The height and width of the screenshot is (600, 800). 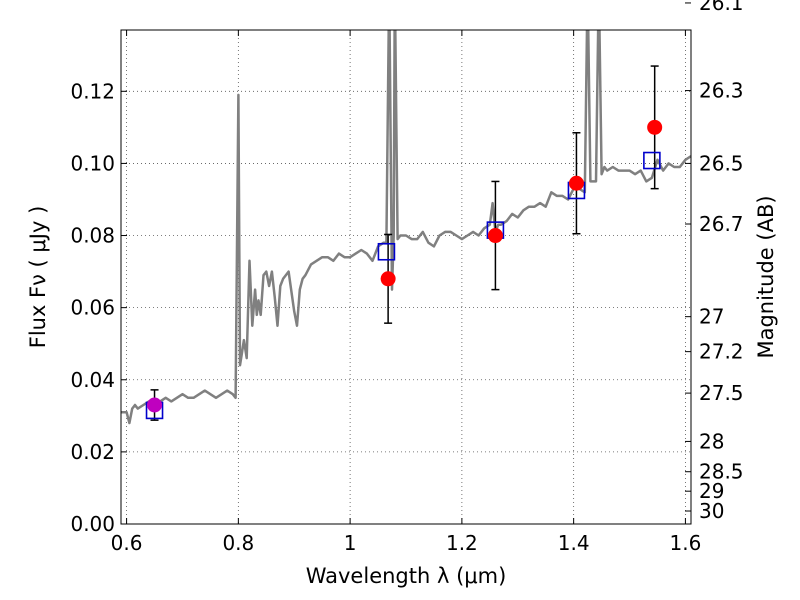 What do you see at coordinates (721, 352) in the screenshot?
I see `magnitude-tick-label: 27.2` at bounding box center [721, 352].